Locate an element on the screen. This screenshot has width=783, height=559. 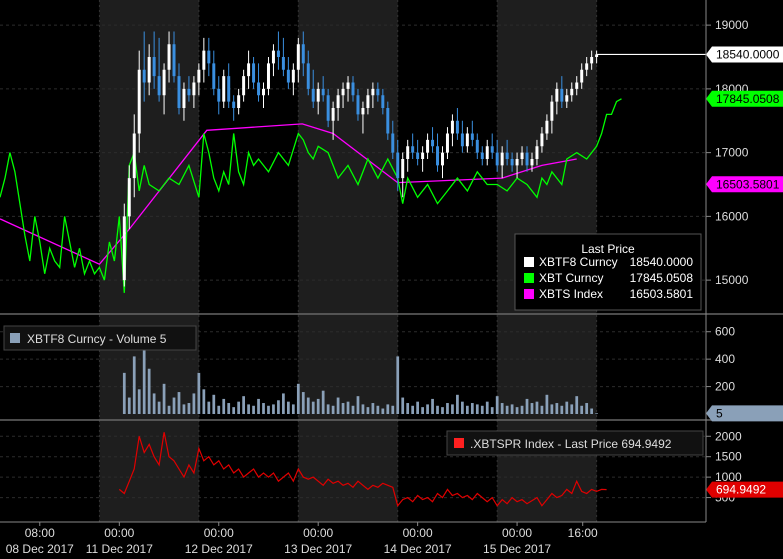
legend-name: XBTF8 Curncy is located at coordinates (578, 262).